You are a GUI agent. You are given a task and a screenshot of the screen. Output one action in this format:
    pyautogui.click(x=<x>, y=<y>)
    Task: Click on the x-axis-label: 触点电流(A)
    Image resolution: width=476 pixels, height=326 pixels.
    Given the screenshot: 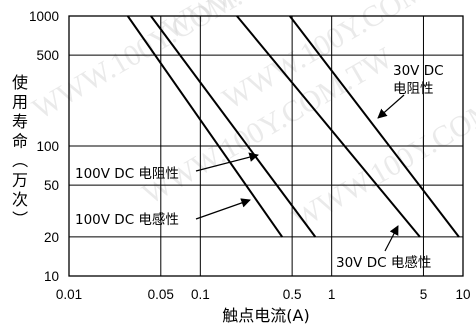 What is the action you would take?
    pyautogui.click(x=265, y=315)
    